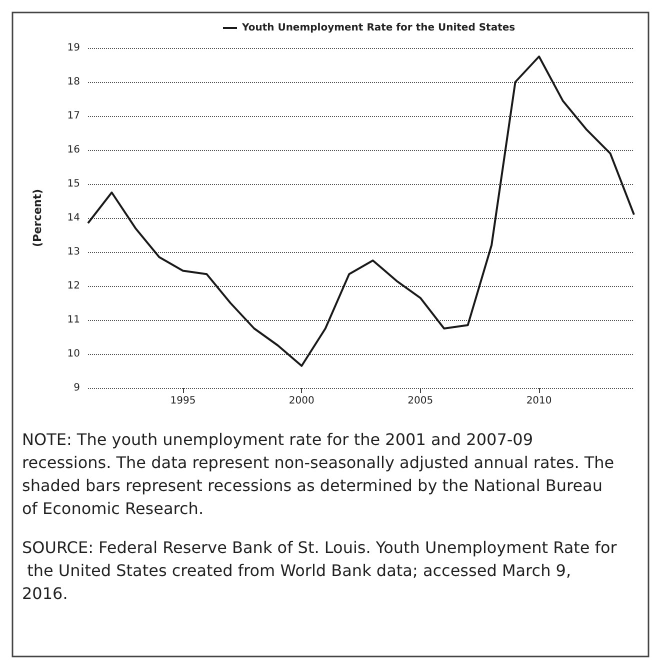 This screenshot has width=658, height=666. What do you see at coordinates (73, 218) in the screenshot?
I see `y-tick-label: 14` at bounding box center [73, 218].